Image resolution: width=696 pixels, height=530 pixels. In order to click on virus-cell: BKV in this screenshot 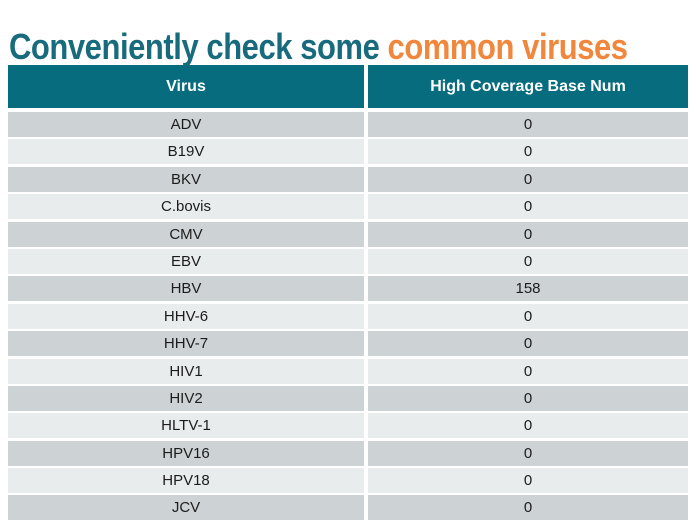, I will do `click(186, 179)`.